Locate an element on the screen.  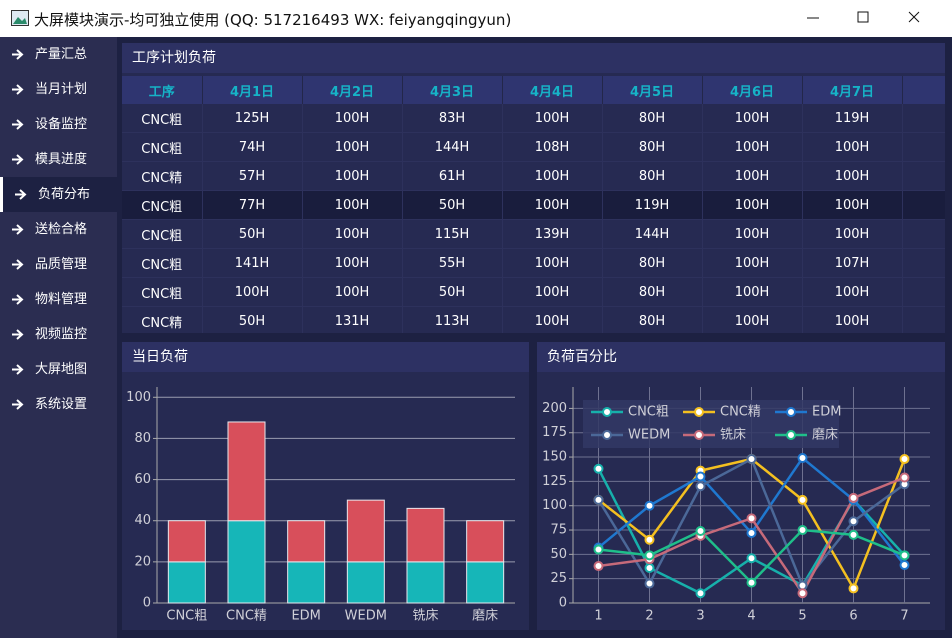
menu-item: 产量汇总 is located at coordinates (58, 54).